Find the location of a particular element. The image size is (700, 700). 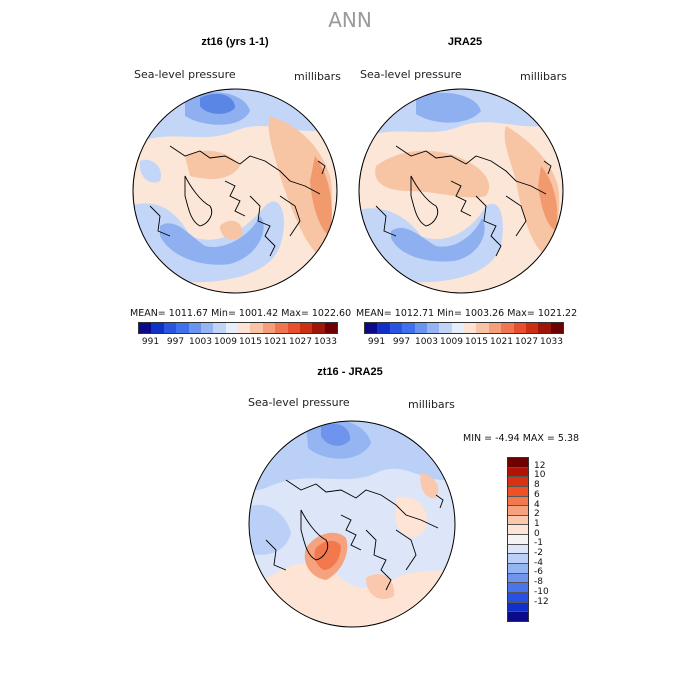

diff-coastlines is located at coordinates (354, 535).